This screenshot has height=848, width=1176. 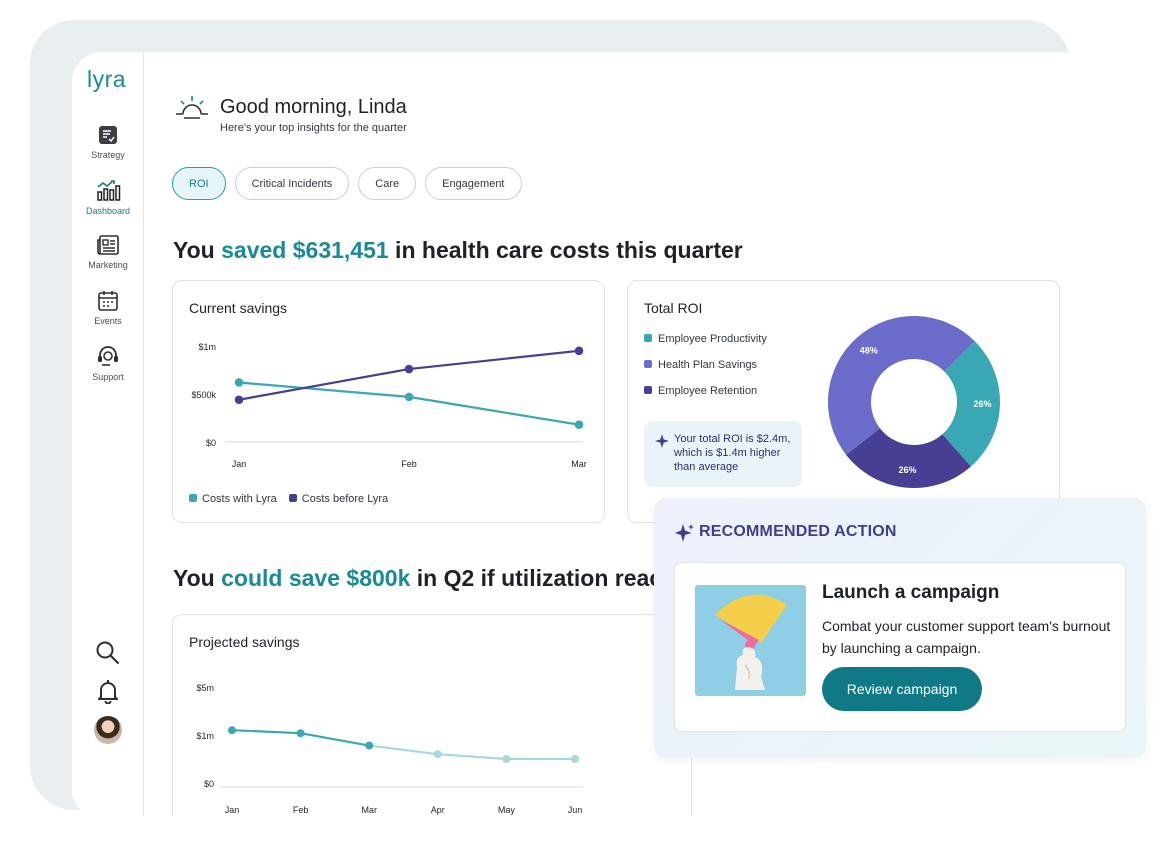 I want to click on sidebar-item-label: Strategy, so click(x=108, y=155).